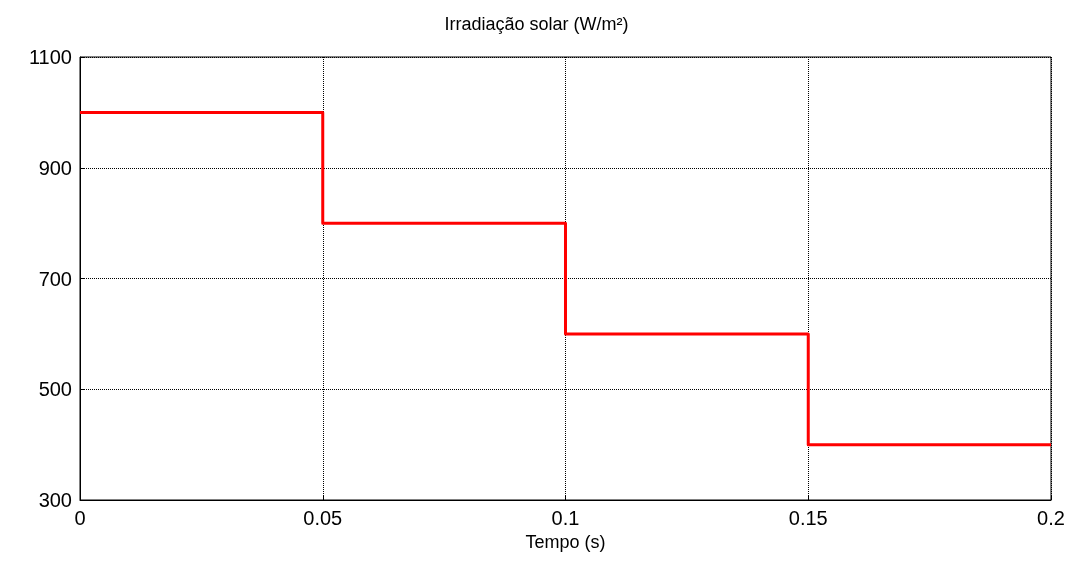 The image size is (1073, 563). I want to click on y-tick-label: 900, so click(55, 167).